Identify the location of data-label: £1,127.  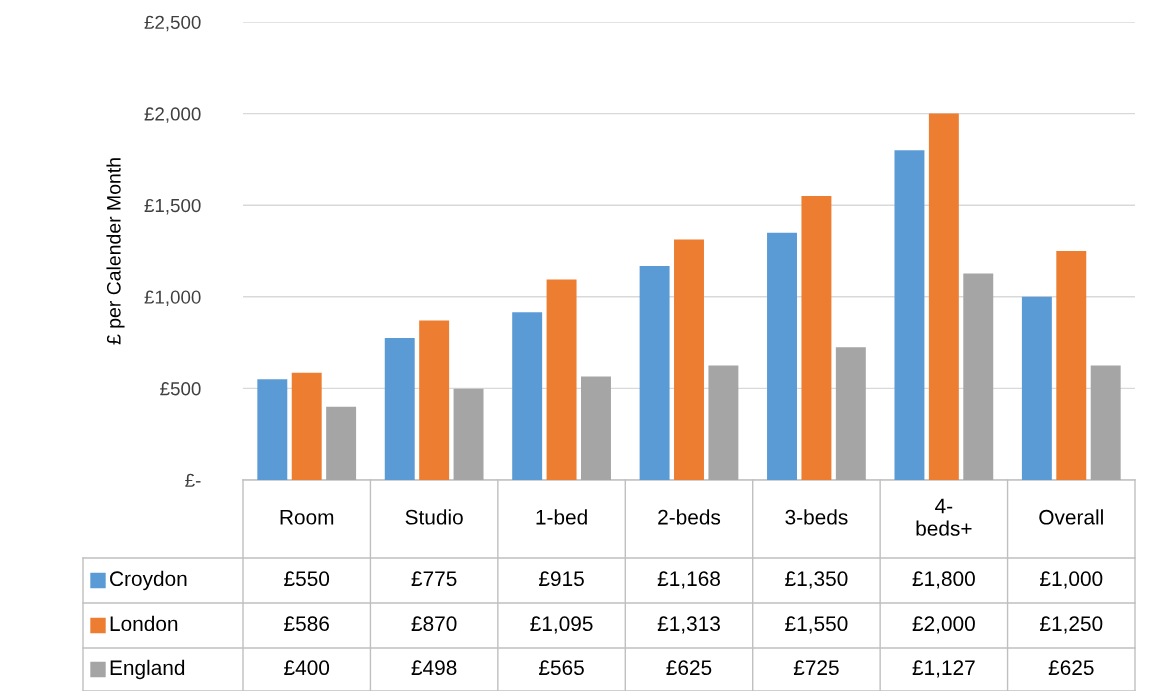
(943, 669).